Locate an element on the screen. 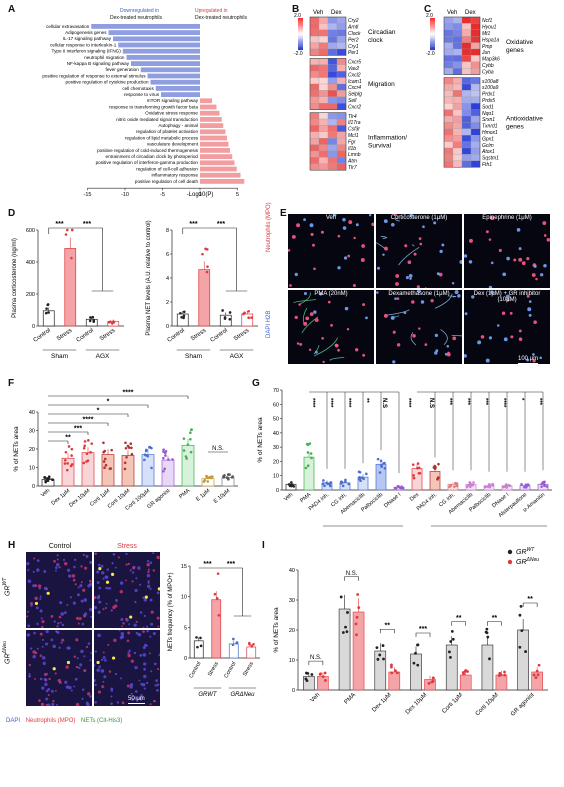 Image resolution: width=564 pixels, height=787 pixels. tick-label: 50 is located at coordinates (276, 420).